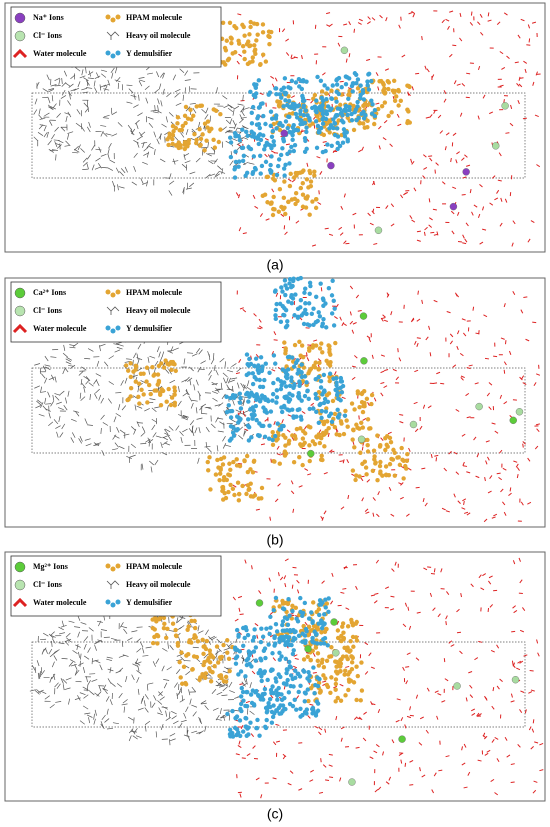 The width and height of the screenshot is (550, 827). Describe the element at coordinates (47, 584) in the screenshot. I see `legend-label: Cl⁻ Ions` at that location.